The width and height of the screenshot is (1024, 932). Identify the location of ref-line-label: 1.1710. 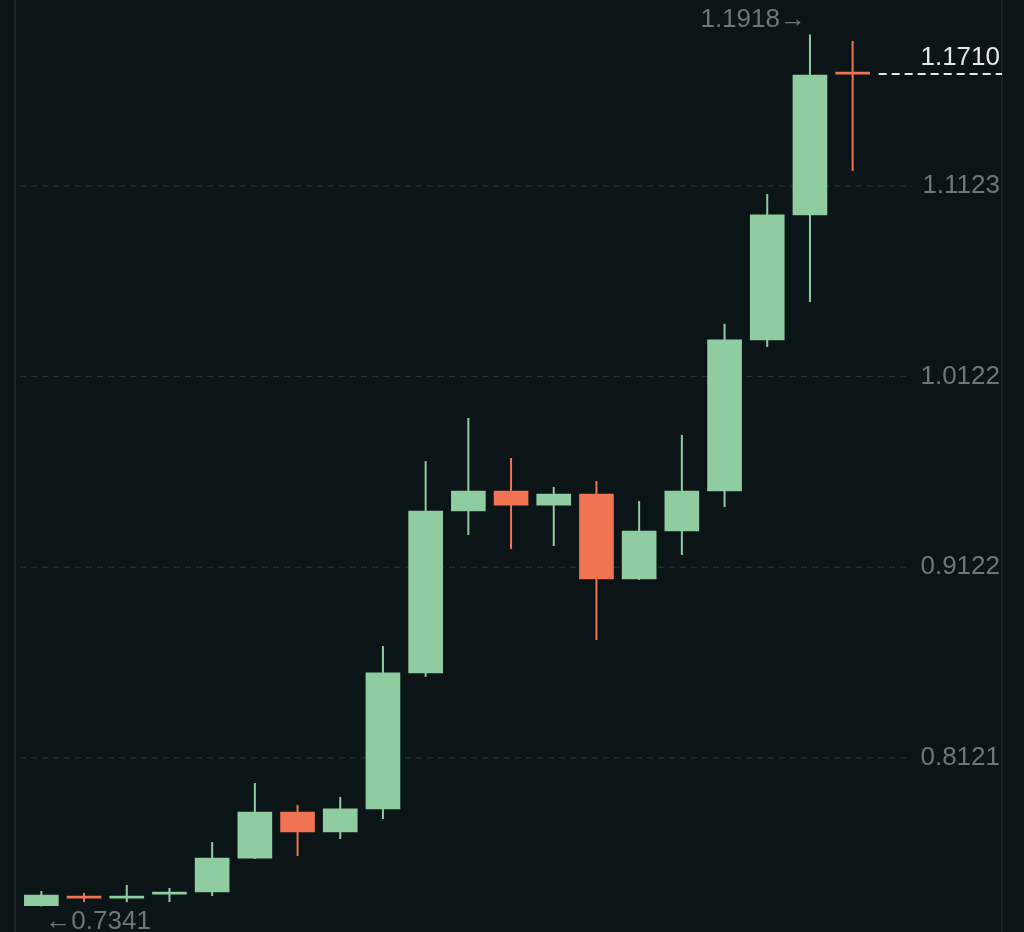
(960, 56).